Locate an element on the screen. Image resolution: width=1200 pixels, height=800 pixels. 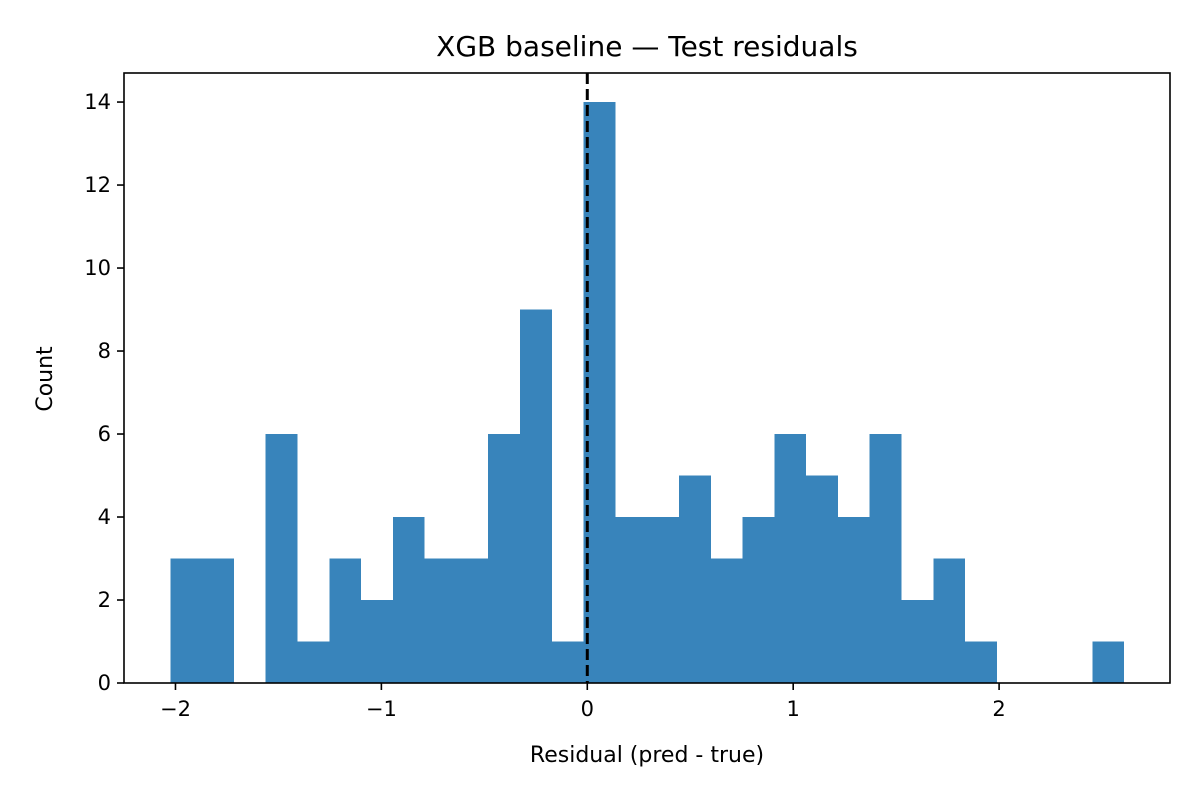
y-tick-label: 8 is located at coordinates (104, 351).